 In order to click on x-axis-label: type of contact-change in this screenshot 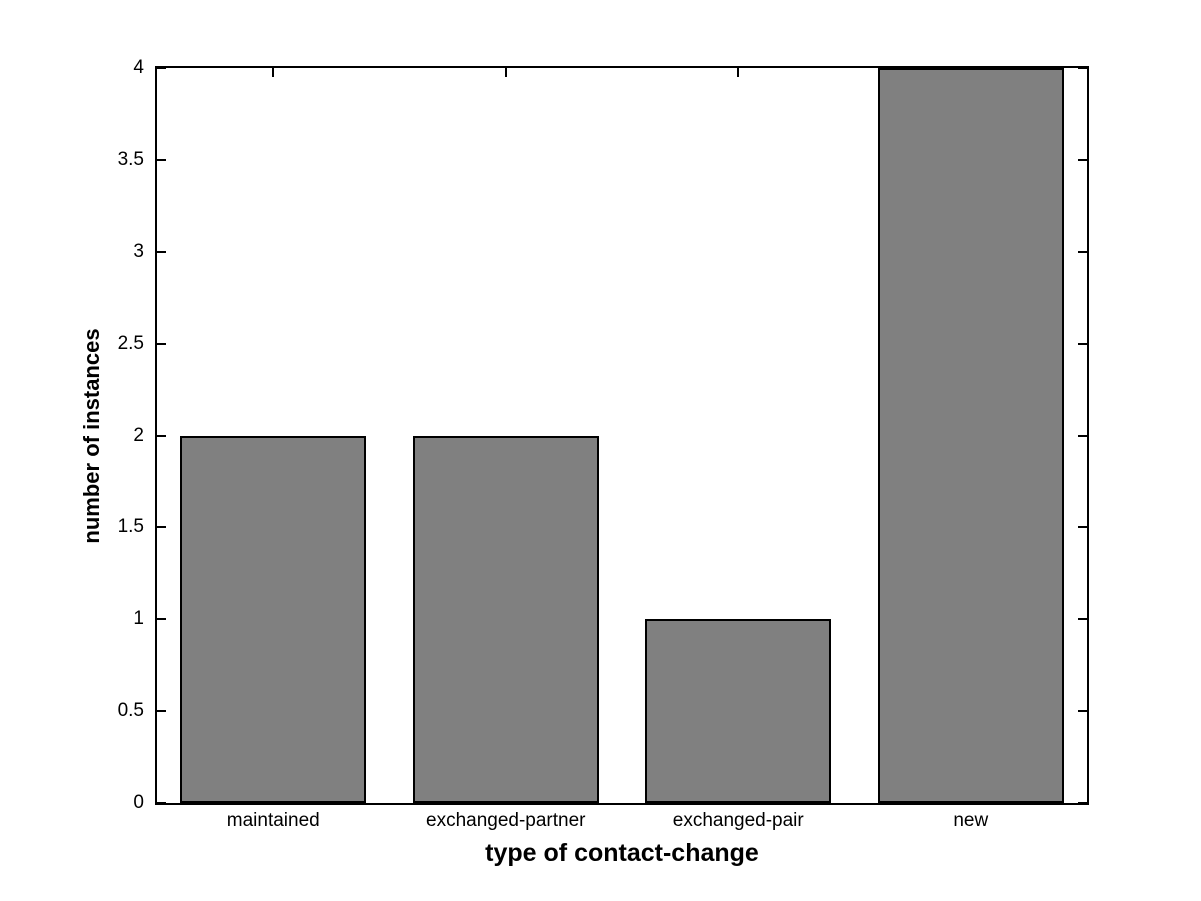, I will do `click(622, 853)`.